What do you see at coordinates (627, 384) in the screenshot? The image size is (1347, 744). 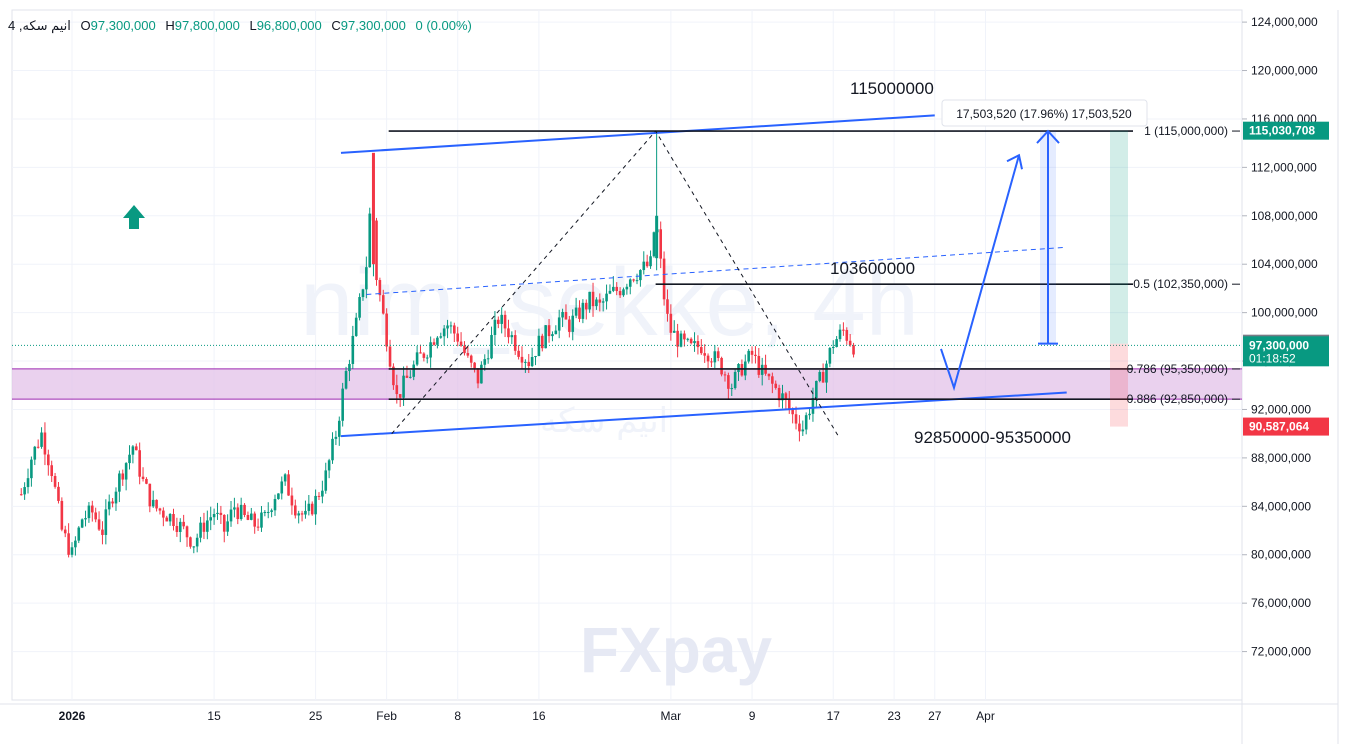 I see `support-zone` at bounding box center [627, 384].